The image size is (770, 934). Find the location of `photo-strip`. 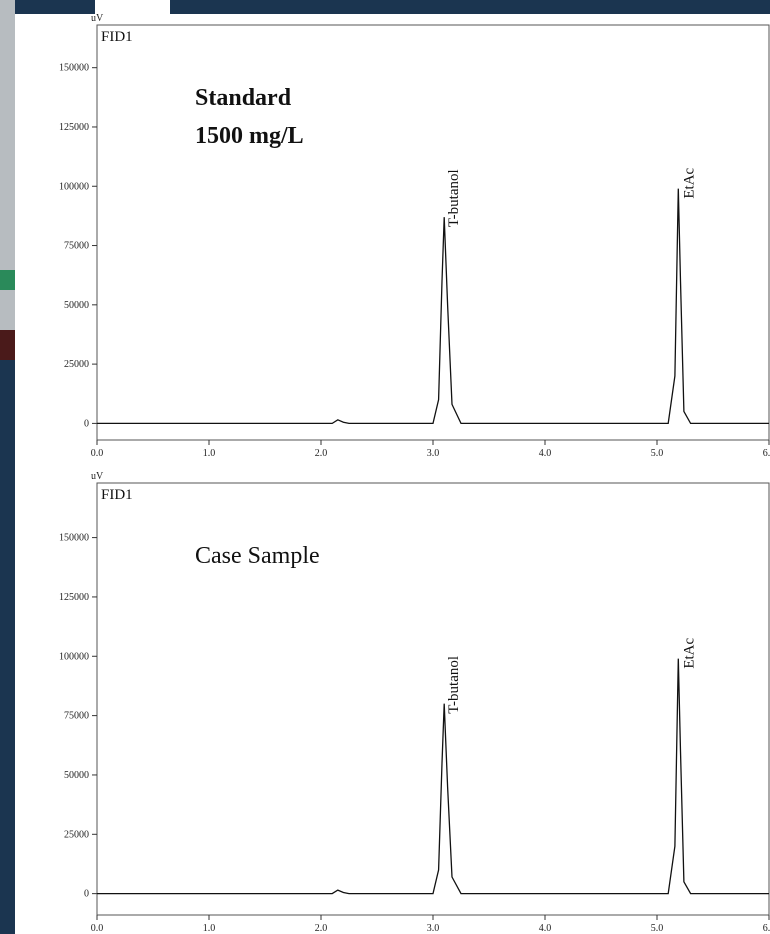

photo-strip is located at coordinates (7, 180).